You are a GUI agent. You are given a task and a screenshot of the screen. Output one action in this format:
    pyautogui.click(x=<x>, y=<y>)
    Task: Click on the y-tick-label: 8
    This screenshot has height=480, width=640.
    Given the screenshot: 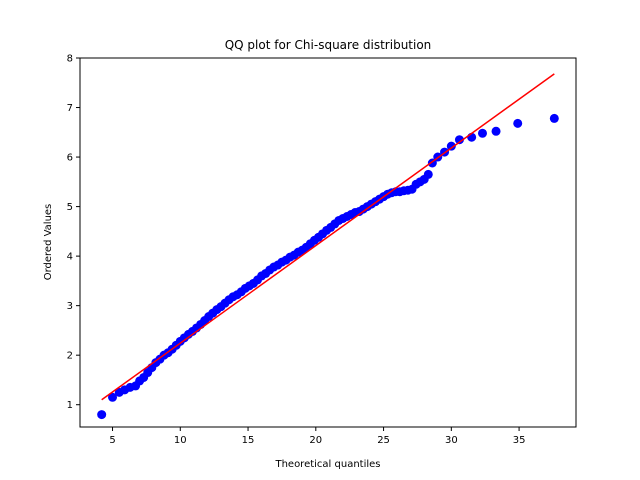 What is the action you would take?
    pyautogui.click(x=70, y=59)
    